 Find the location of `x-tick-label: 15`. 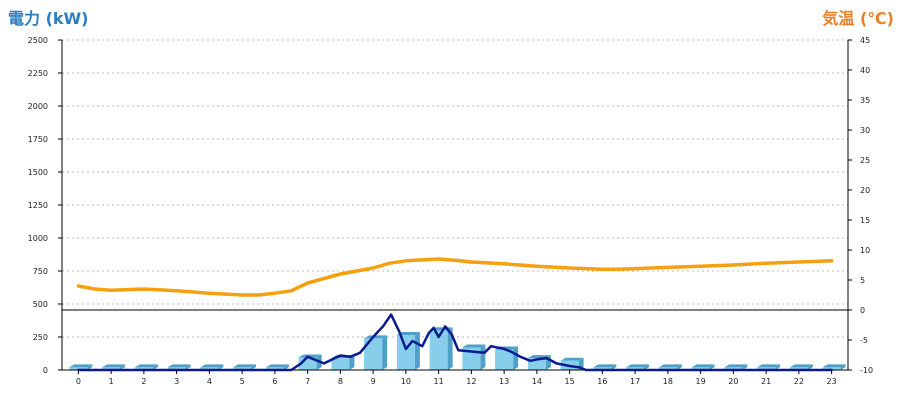

x-tick-label: 15 is located at coordinates (570, 381).